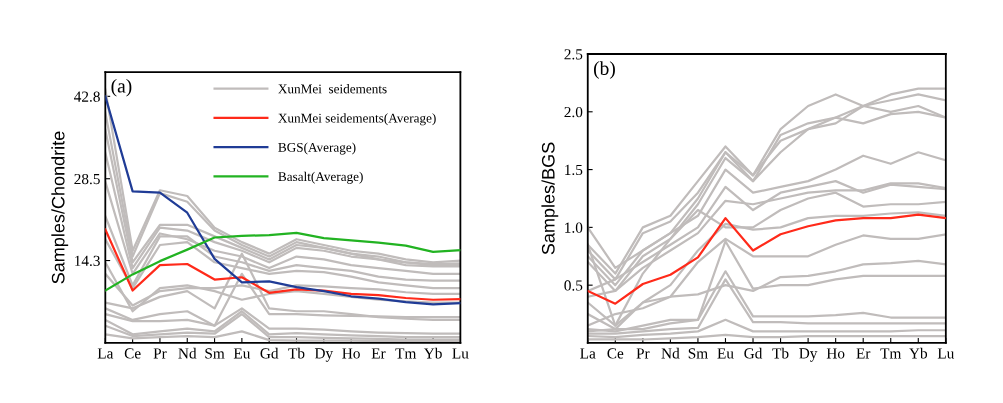 This screenshot has width=1003, height=403. I want to click on y-axis-title: Samples/Chondrite, so click(60, 207).